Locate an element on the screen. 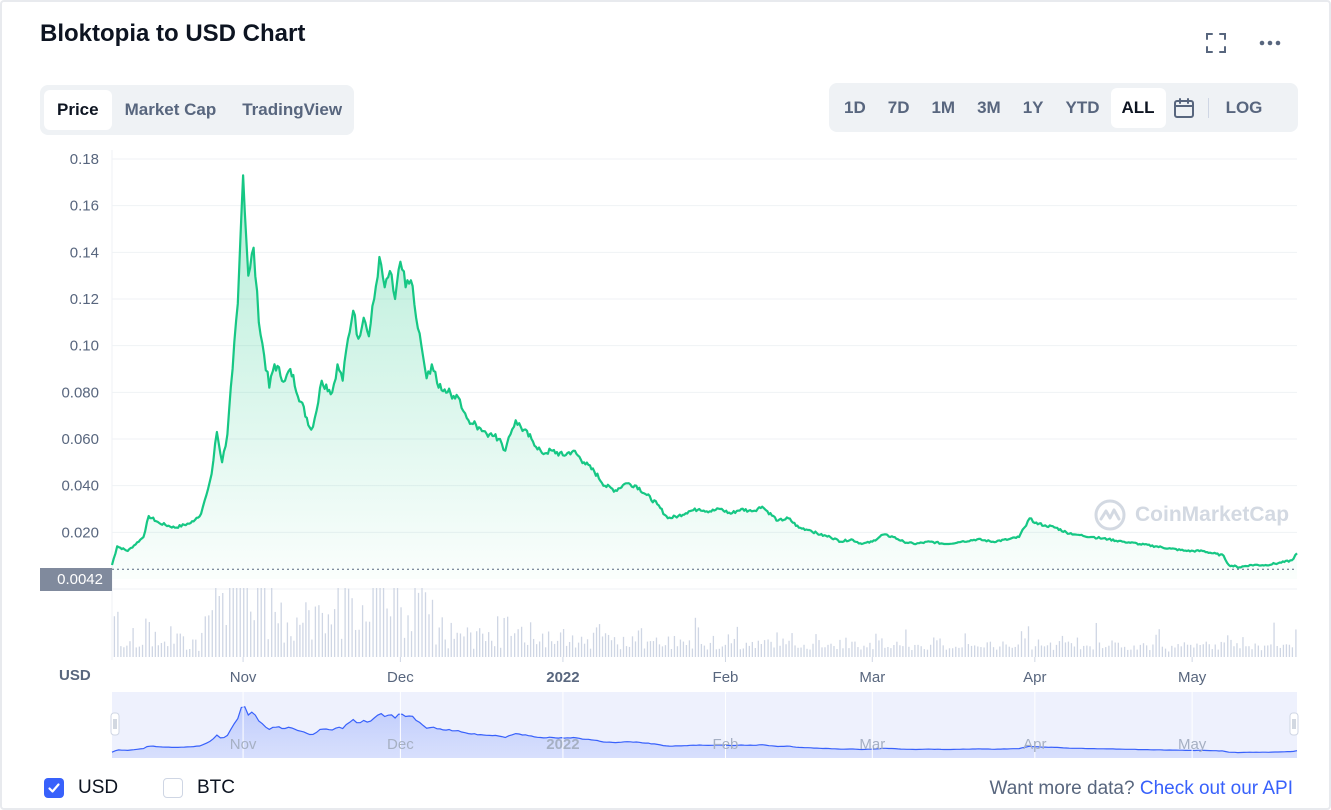 This screenshot has height=810, width=1331. checkbox-unchecked-icon is located at coordinates (173, 788).